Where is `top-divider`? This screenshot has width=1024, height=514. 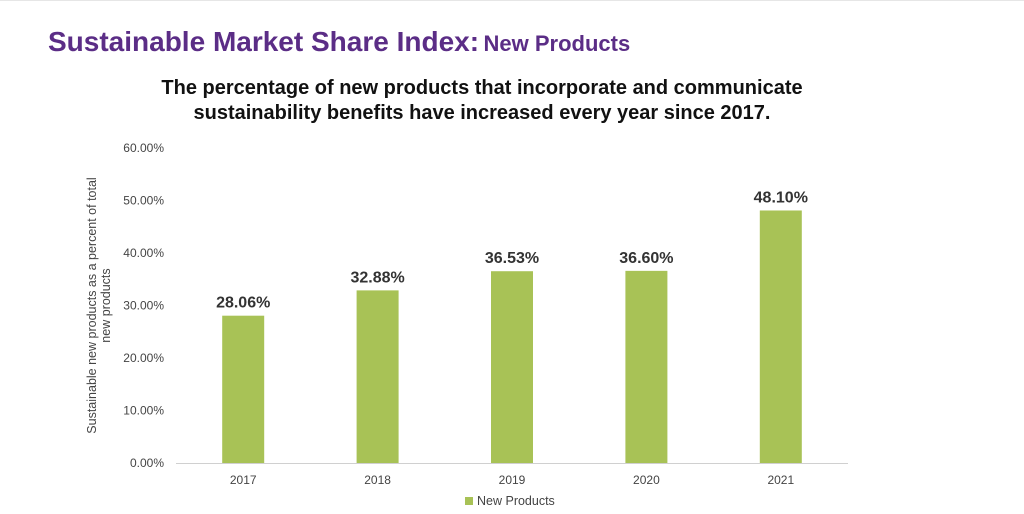
top-divider is located at coordinates (512, 0).